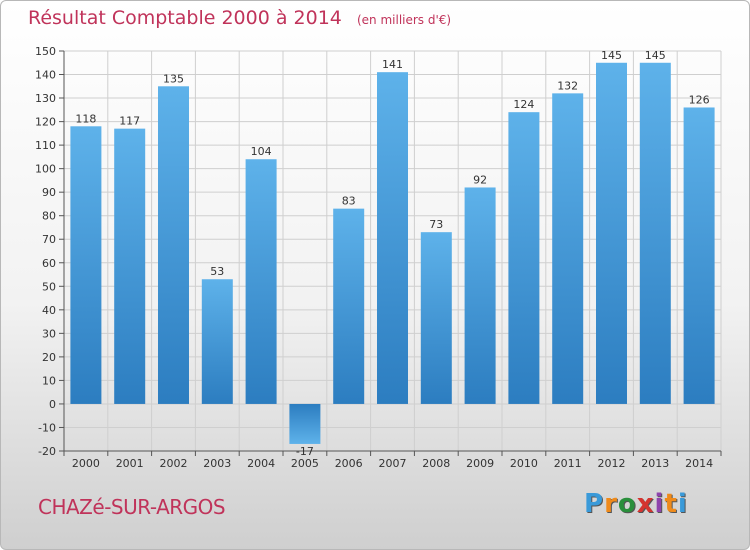 Image resolution: width=750 pixels, height=550 pixels. Describe the element at coordinates (645, 504) in the screenshot. I see `logo-letter: x` at that location.